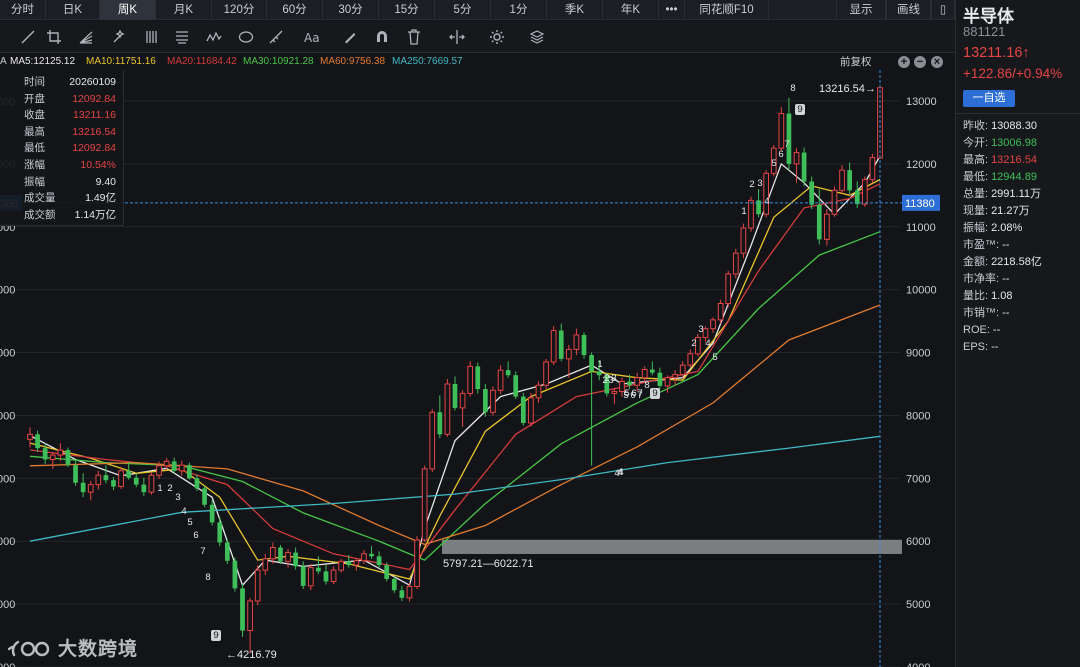 The height and width of the screenshot is (667, 1080). Describe the element at coordinates (457, 37) in the screenshot. I see `split-tool-icon` at that location.